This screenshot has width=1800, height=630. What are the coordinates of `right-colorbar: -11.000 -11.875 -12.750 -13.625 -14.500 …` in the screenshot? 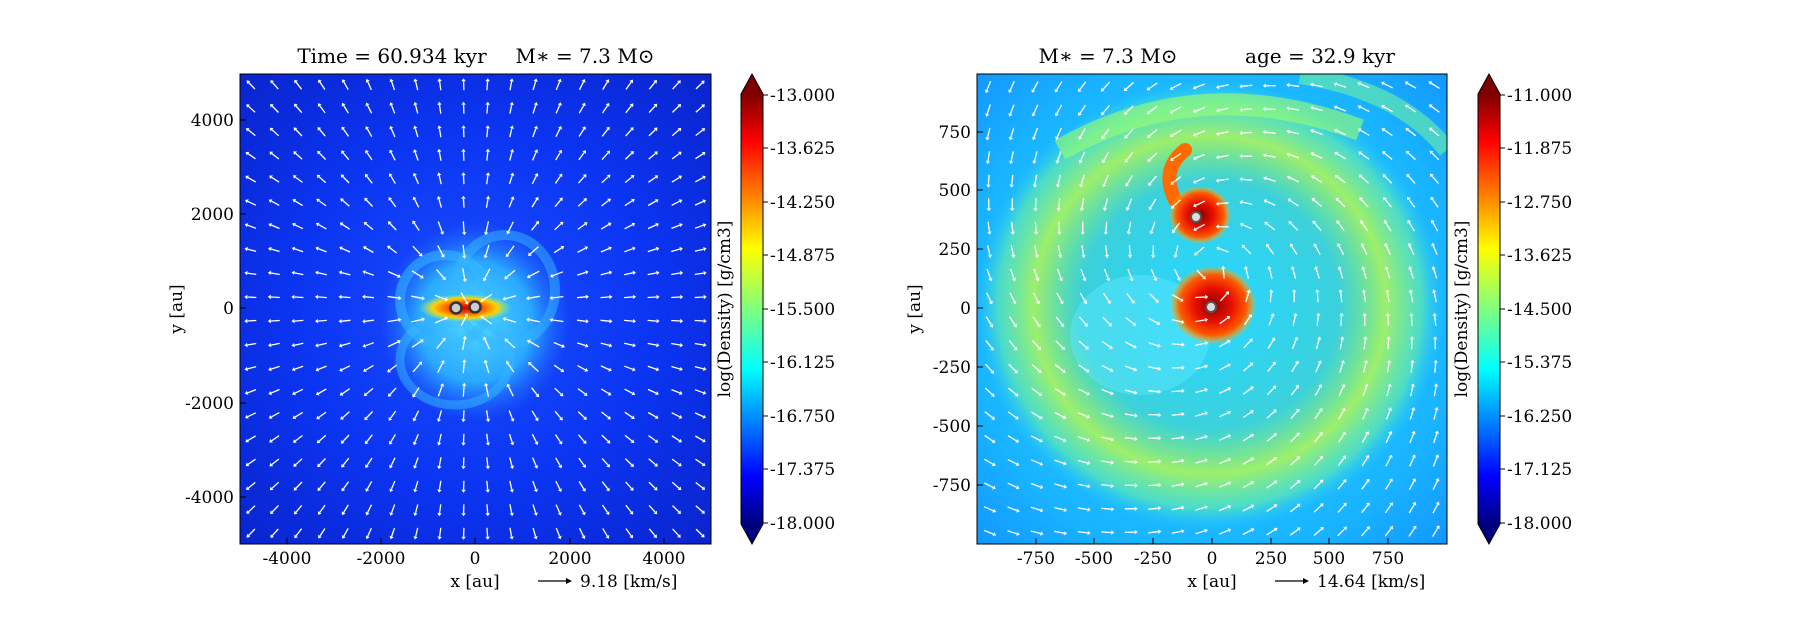 It's located at (1512, 309).